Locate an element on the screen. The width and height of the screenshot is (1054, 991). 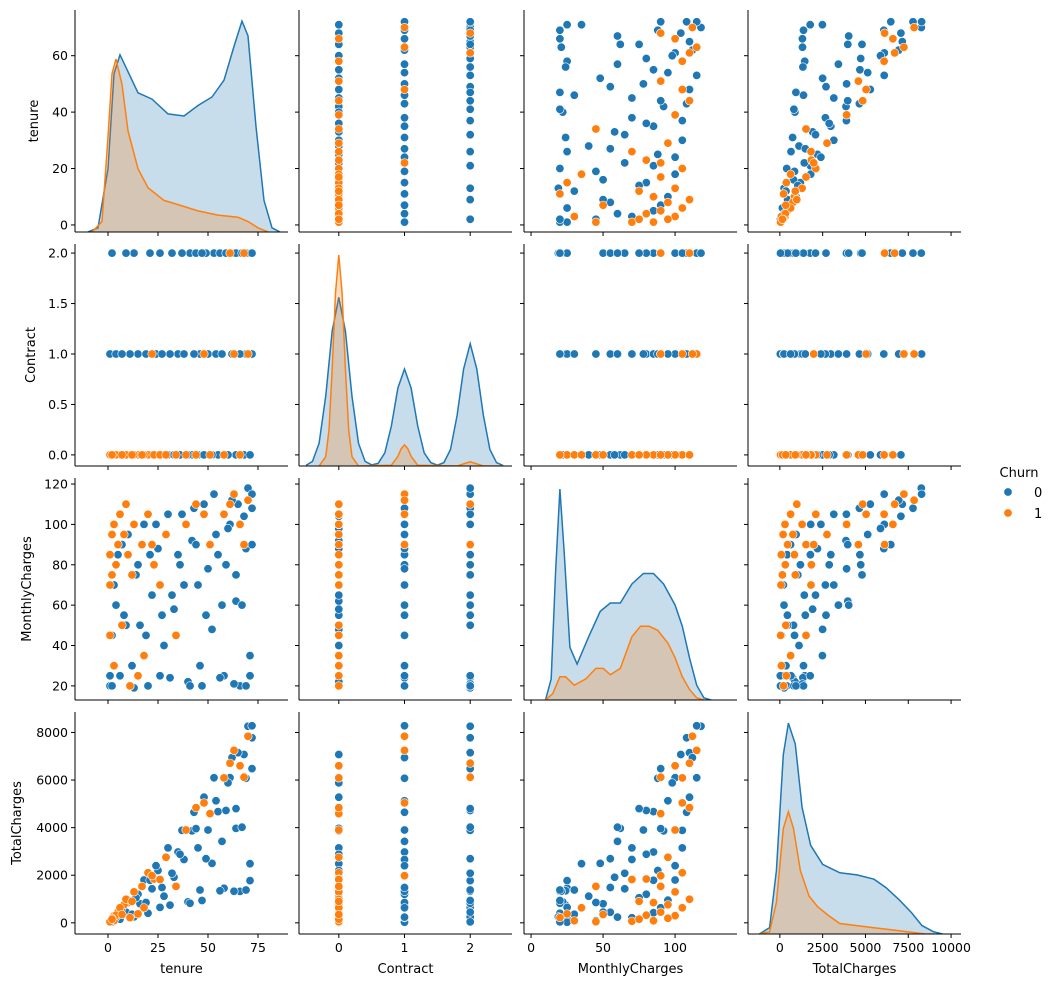
y-tick-label: 8000 is located at coordinates (52, 732).